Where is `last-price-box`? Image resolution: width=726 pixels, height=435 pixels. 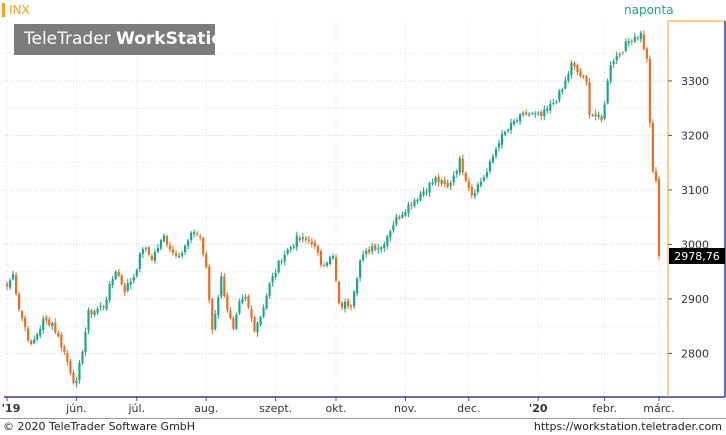
last-price-box is located at coordinates (697, 255).